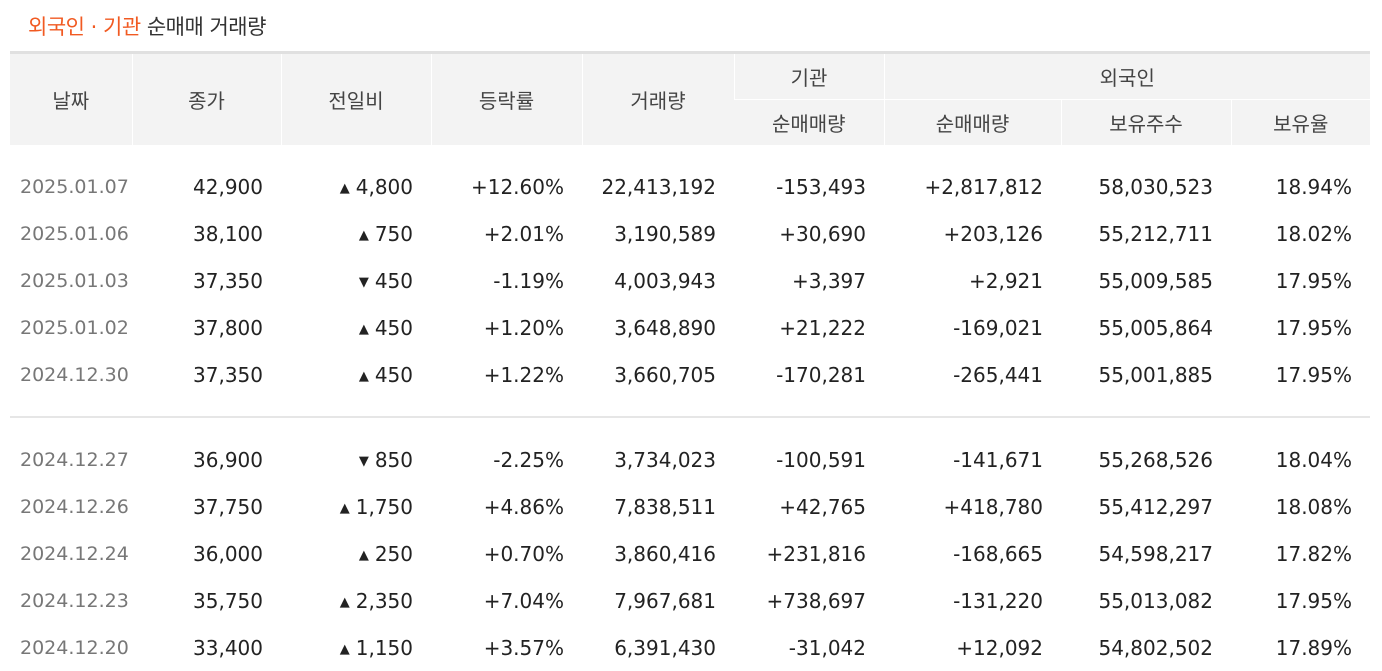 The height and width of the screenshot is (671, 1382). Describe the element at coordinates (74, 186) in the screenshot. I see `date-cell: 2025.01.07` at that location.